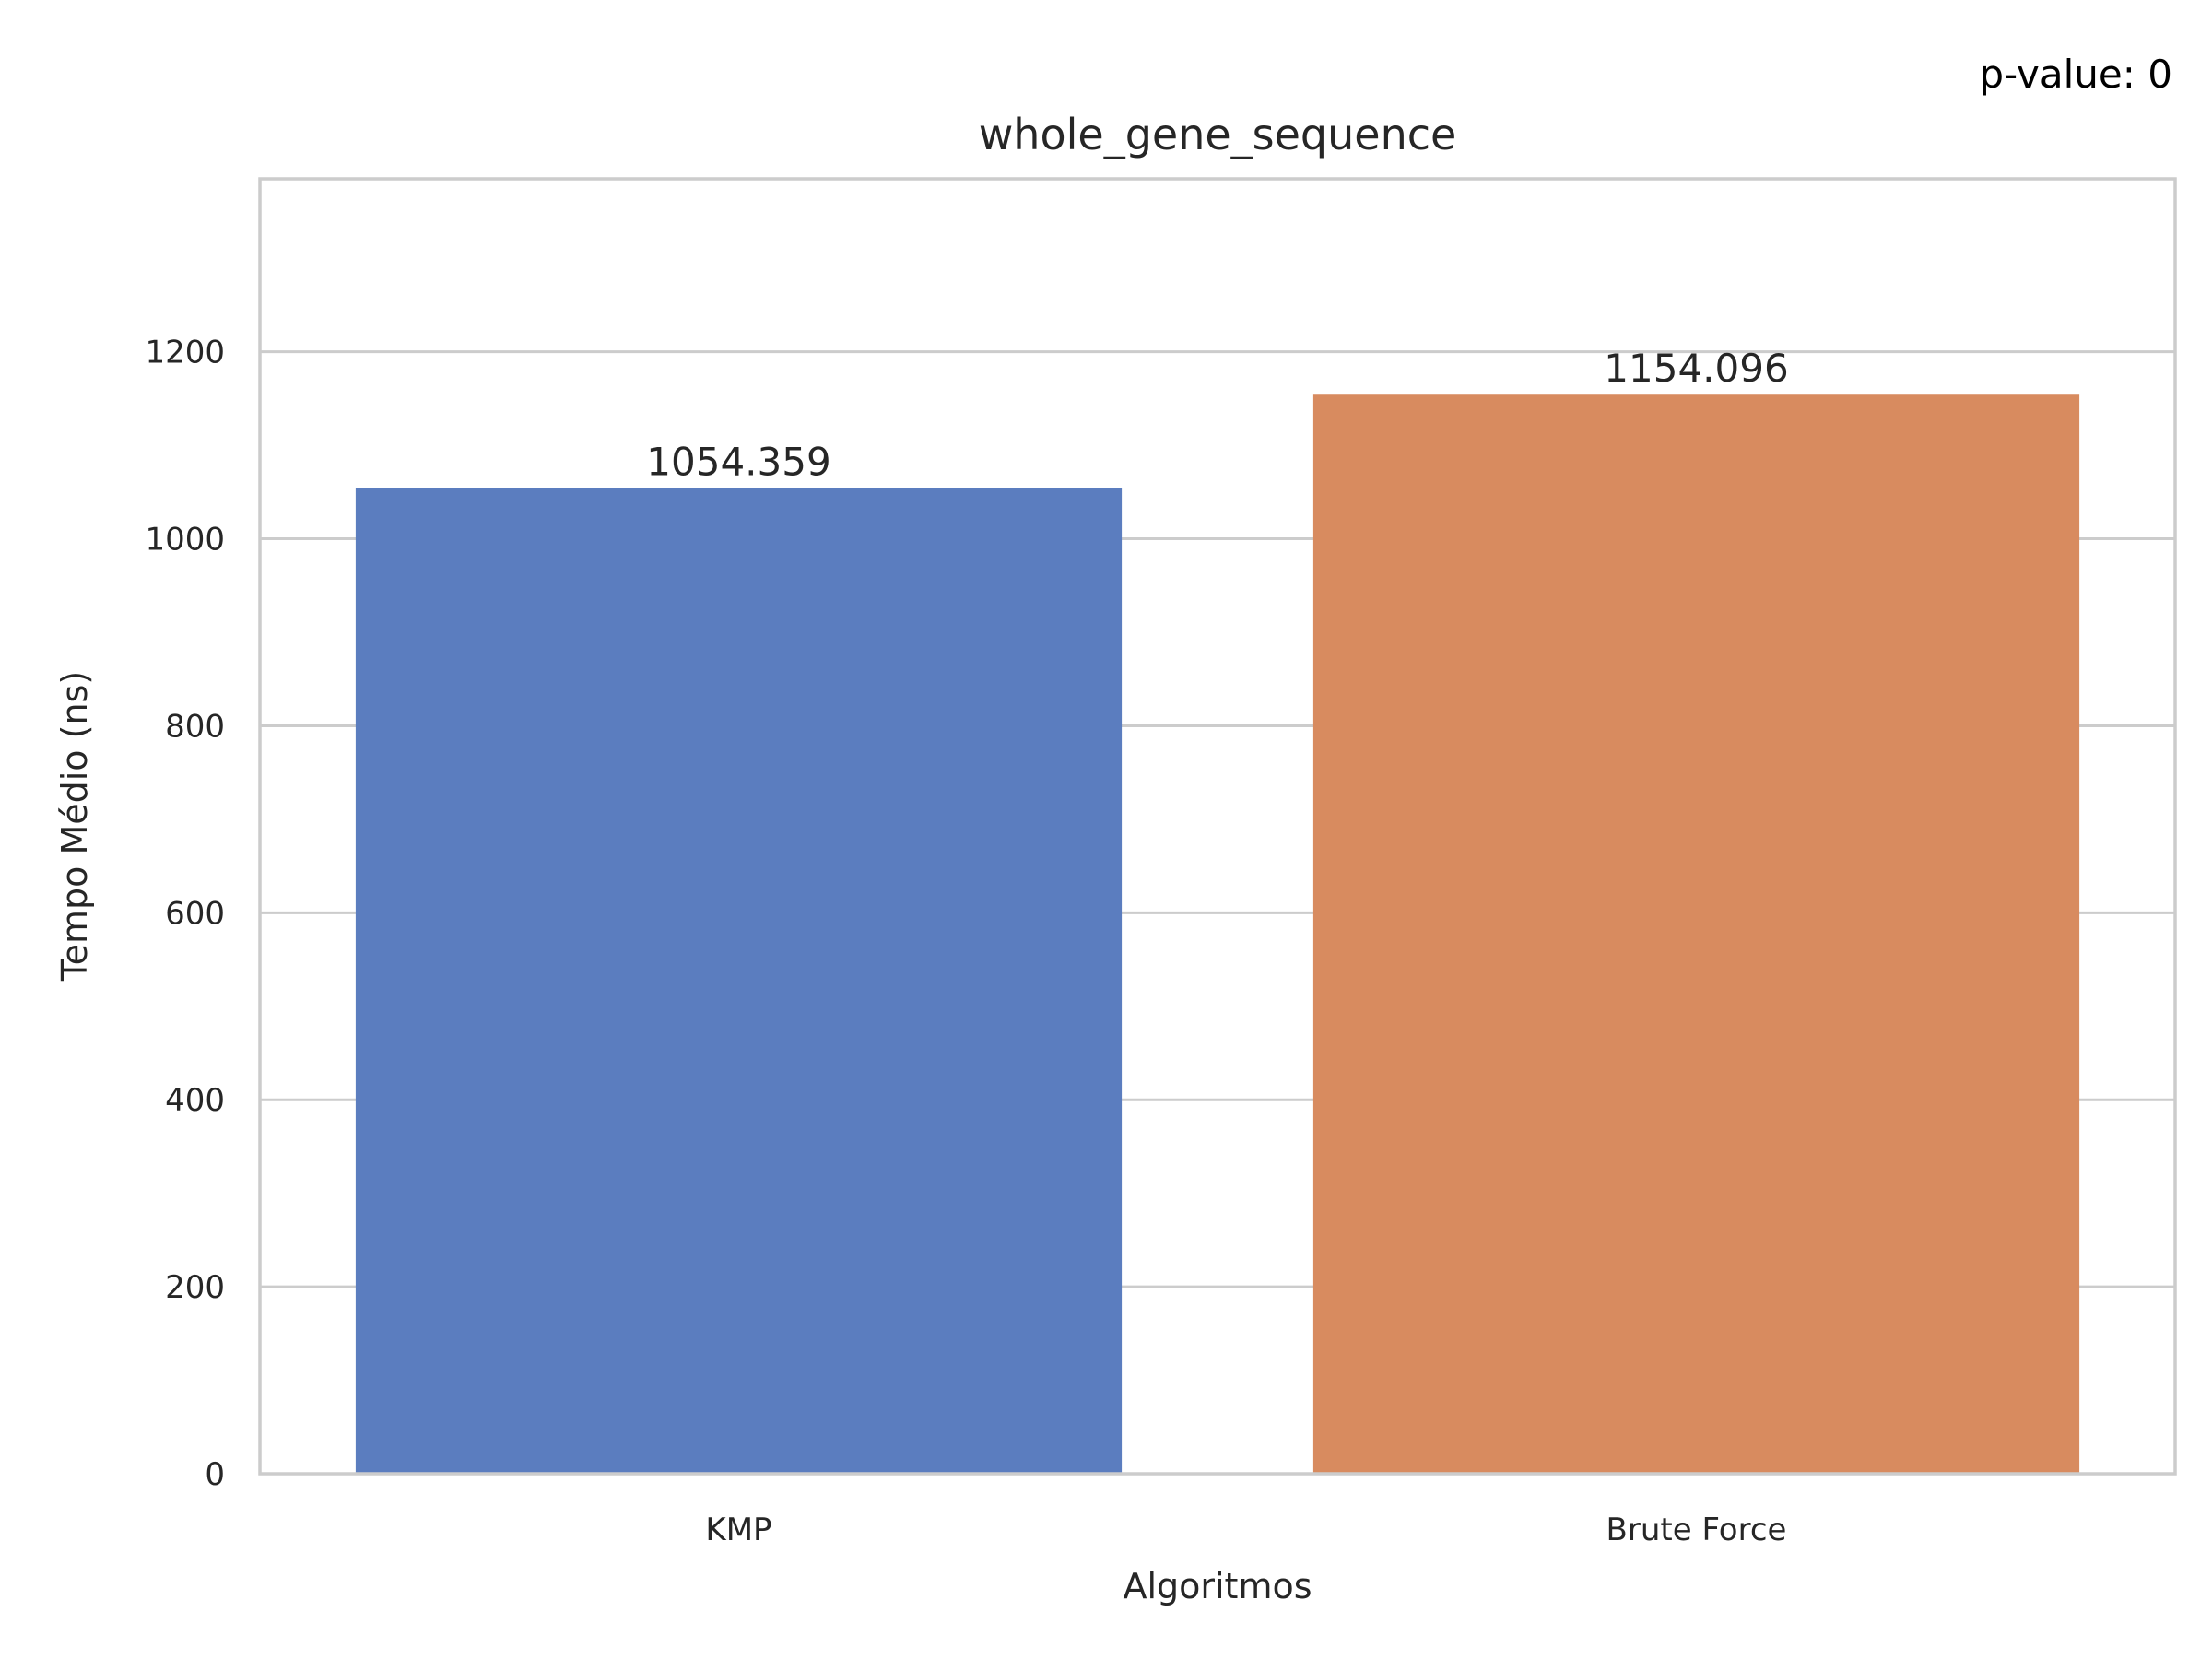 This screenshot has height=1659, width=2212. I want to click on y-tick-label: 200, so click(195, 1287).